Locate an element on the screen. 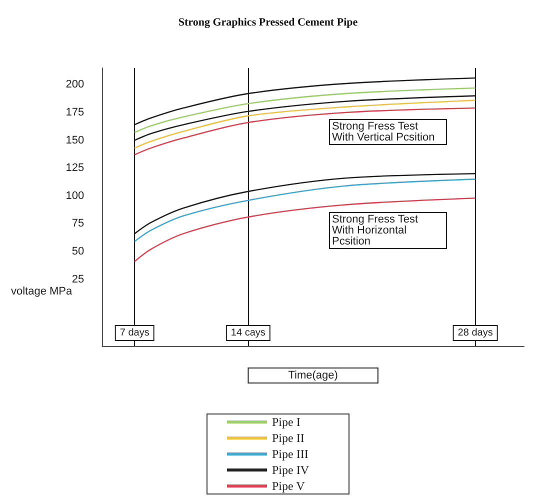 This screenshot has height=504, width=536. x-tick-label: 14 cays is located at coordinates (248, 333).